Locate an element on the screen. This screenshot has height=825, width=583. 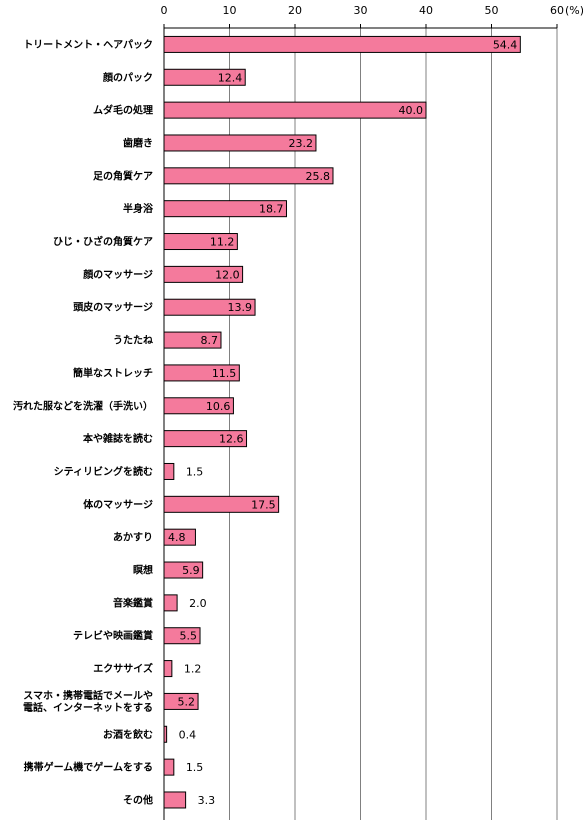
category-label: 本や雑誌を読む is located at coordinates (118, 438).